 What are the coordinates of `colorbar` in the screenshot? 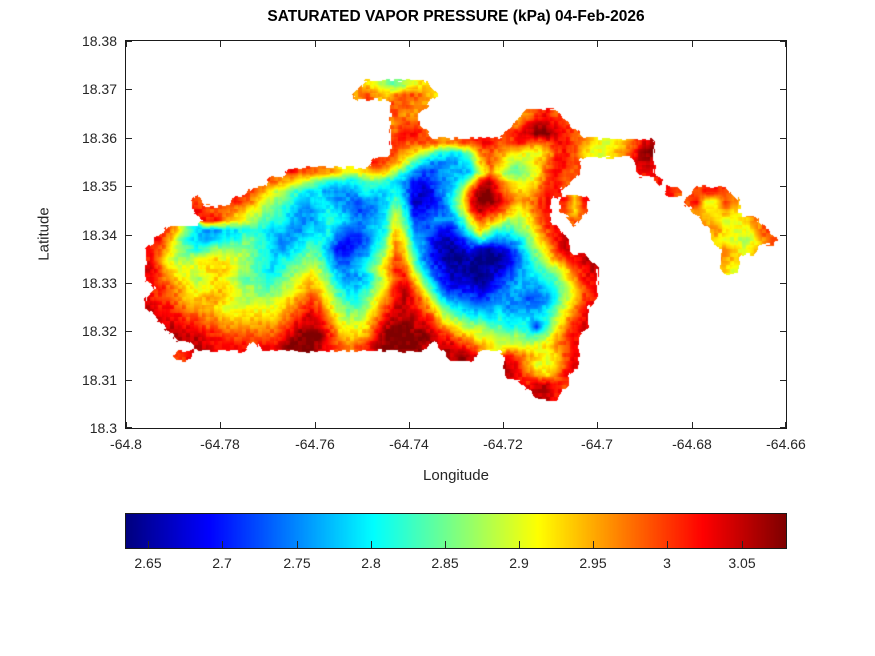 It's located at (456, 531).